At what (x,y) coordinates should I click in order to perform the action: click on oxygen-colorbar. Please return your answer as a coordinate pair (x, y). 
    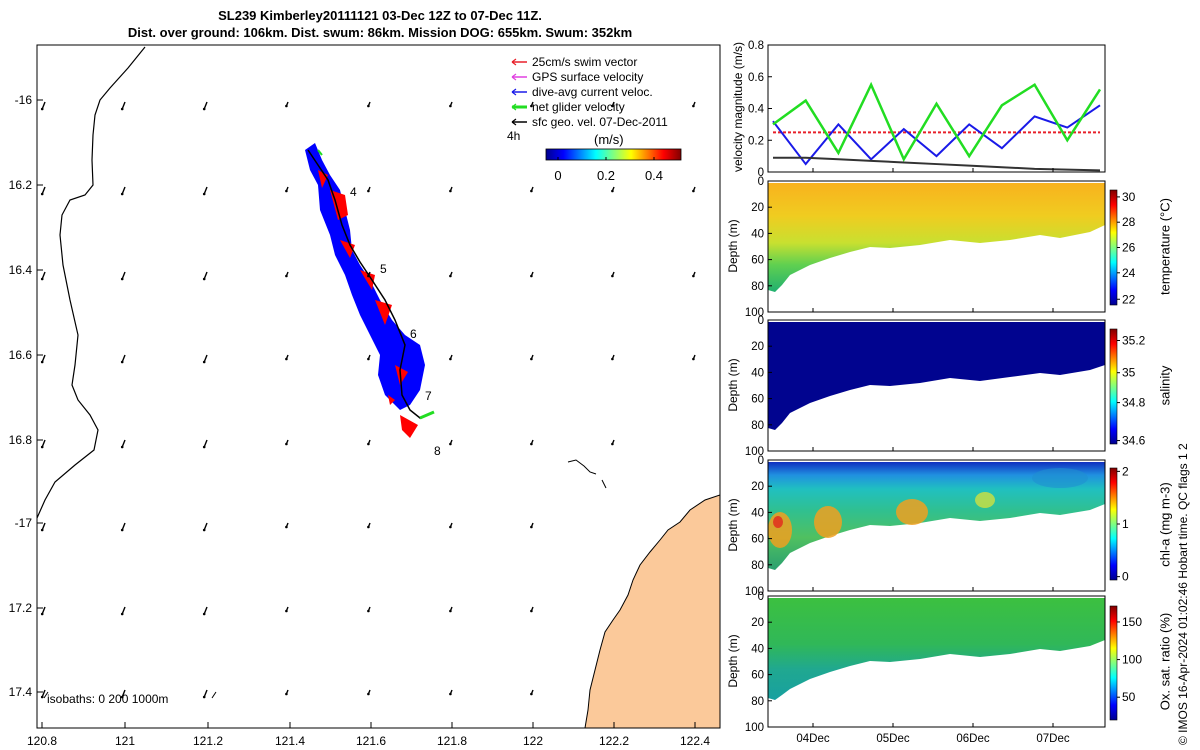
    Looking at the image, I should click on (1113, 663).